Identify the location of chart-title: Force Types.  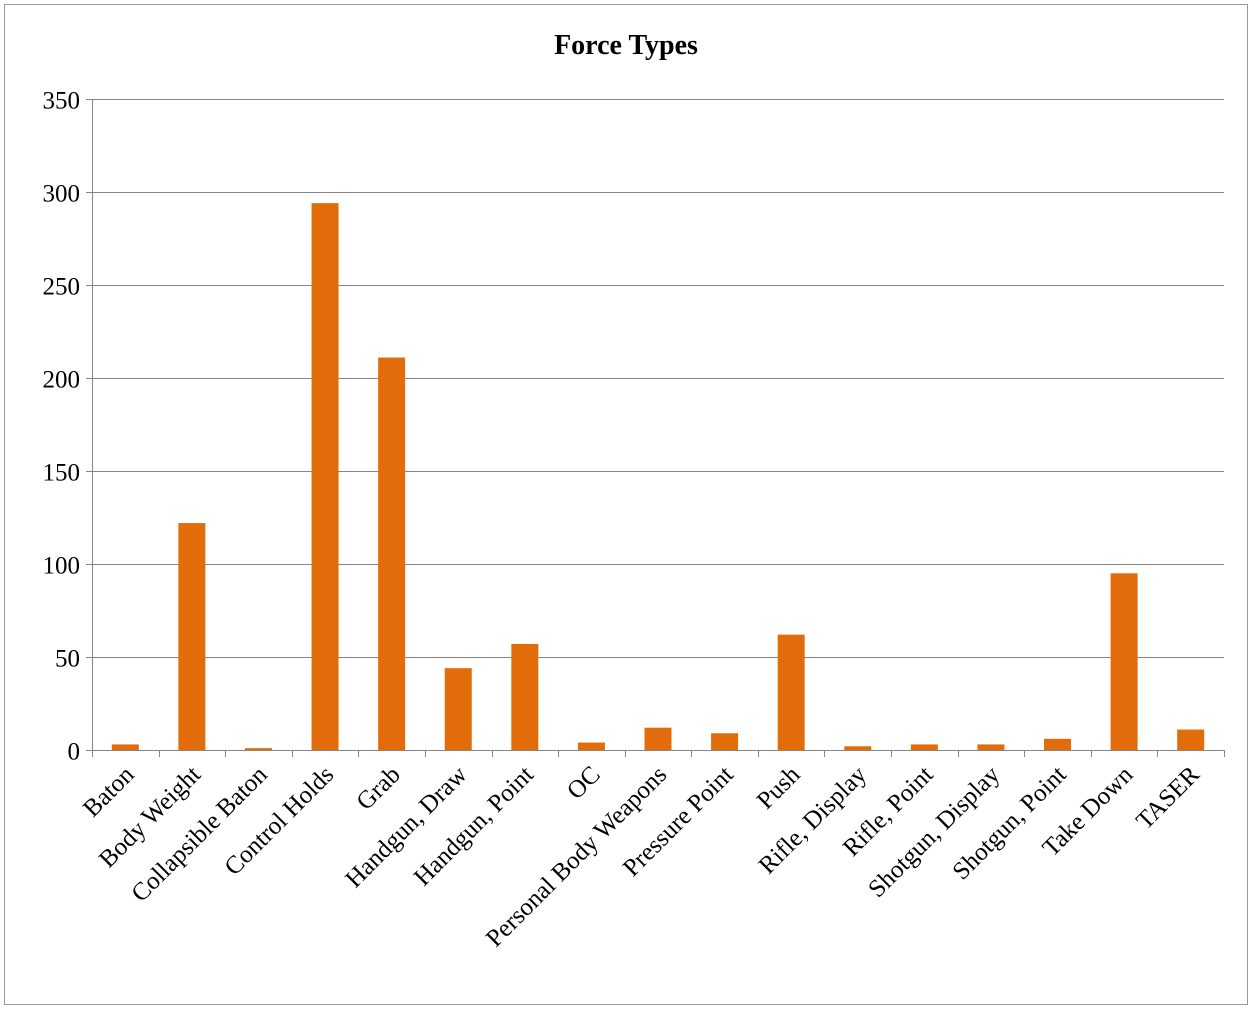
(626, 45).